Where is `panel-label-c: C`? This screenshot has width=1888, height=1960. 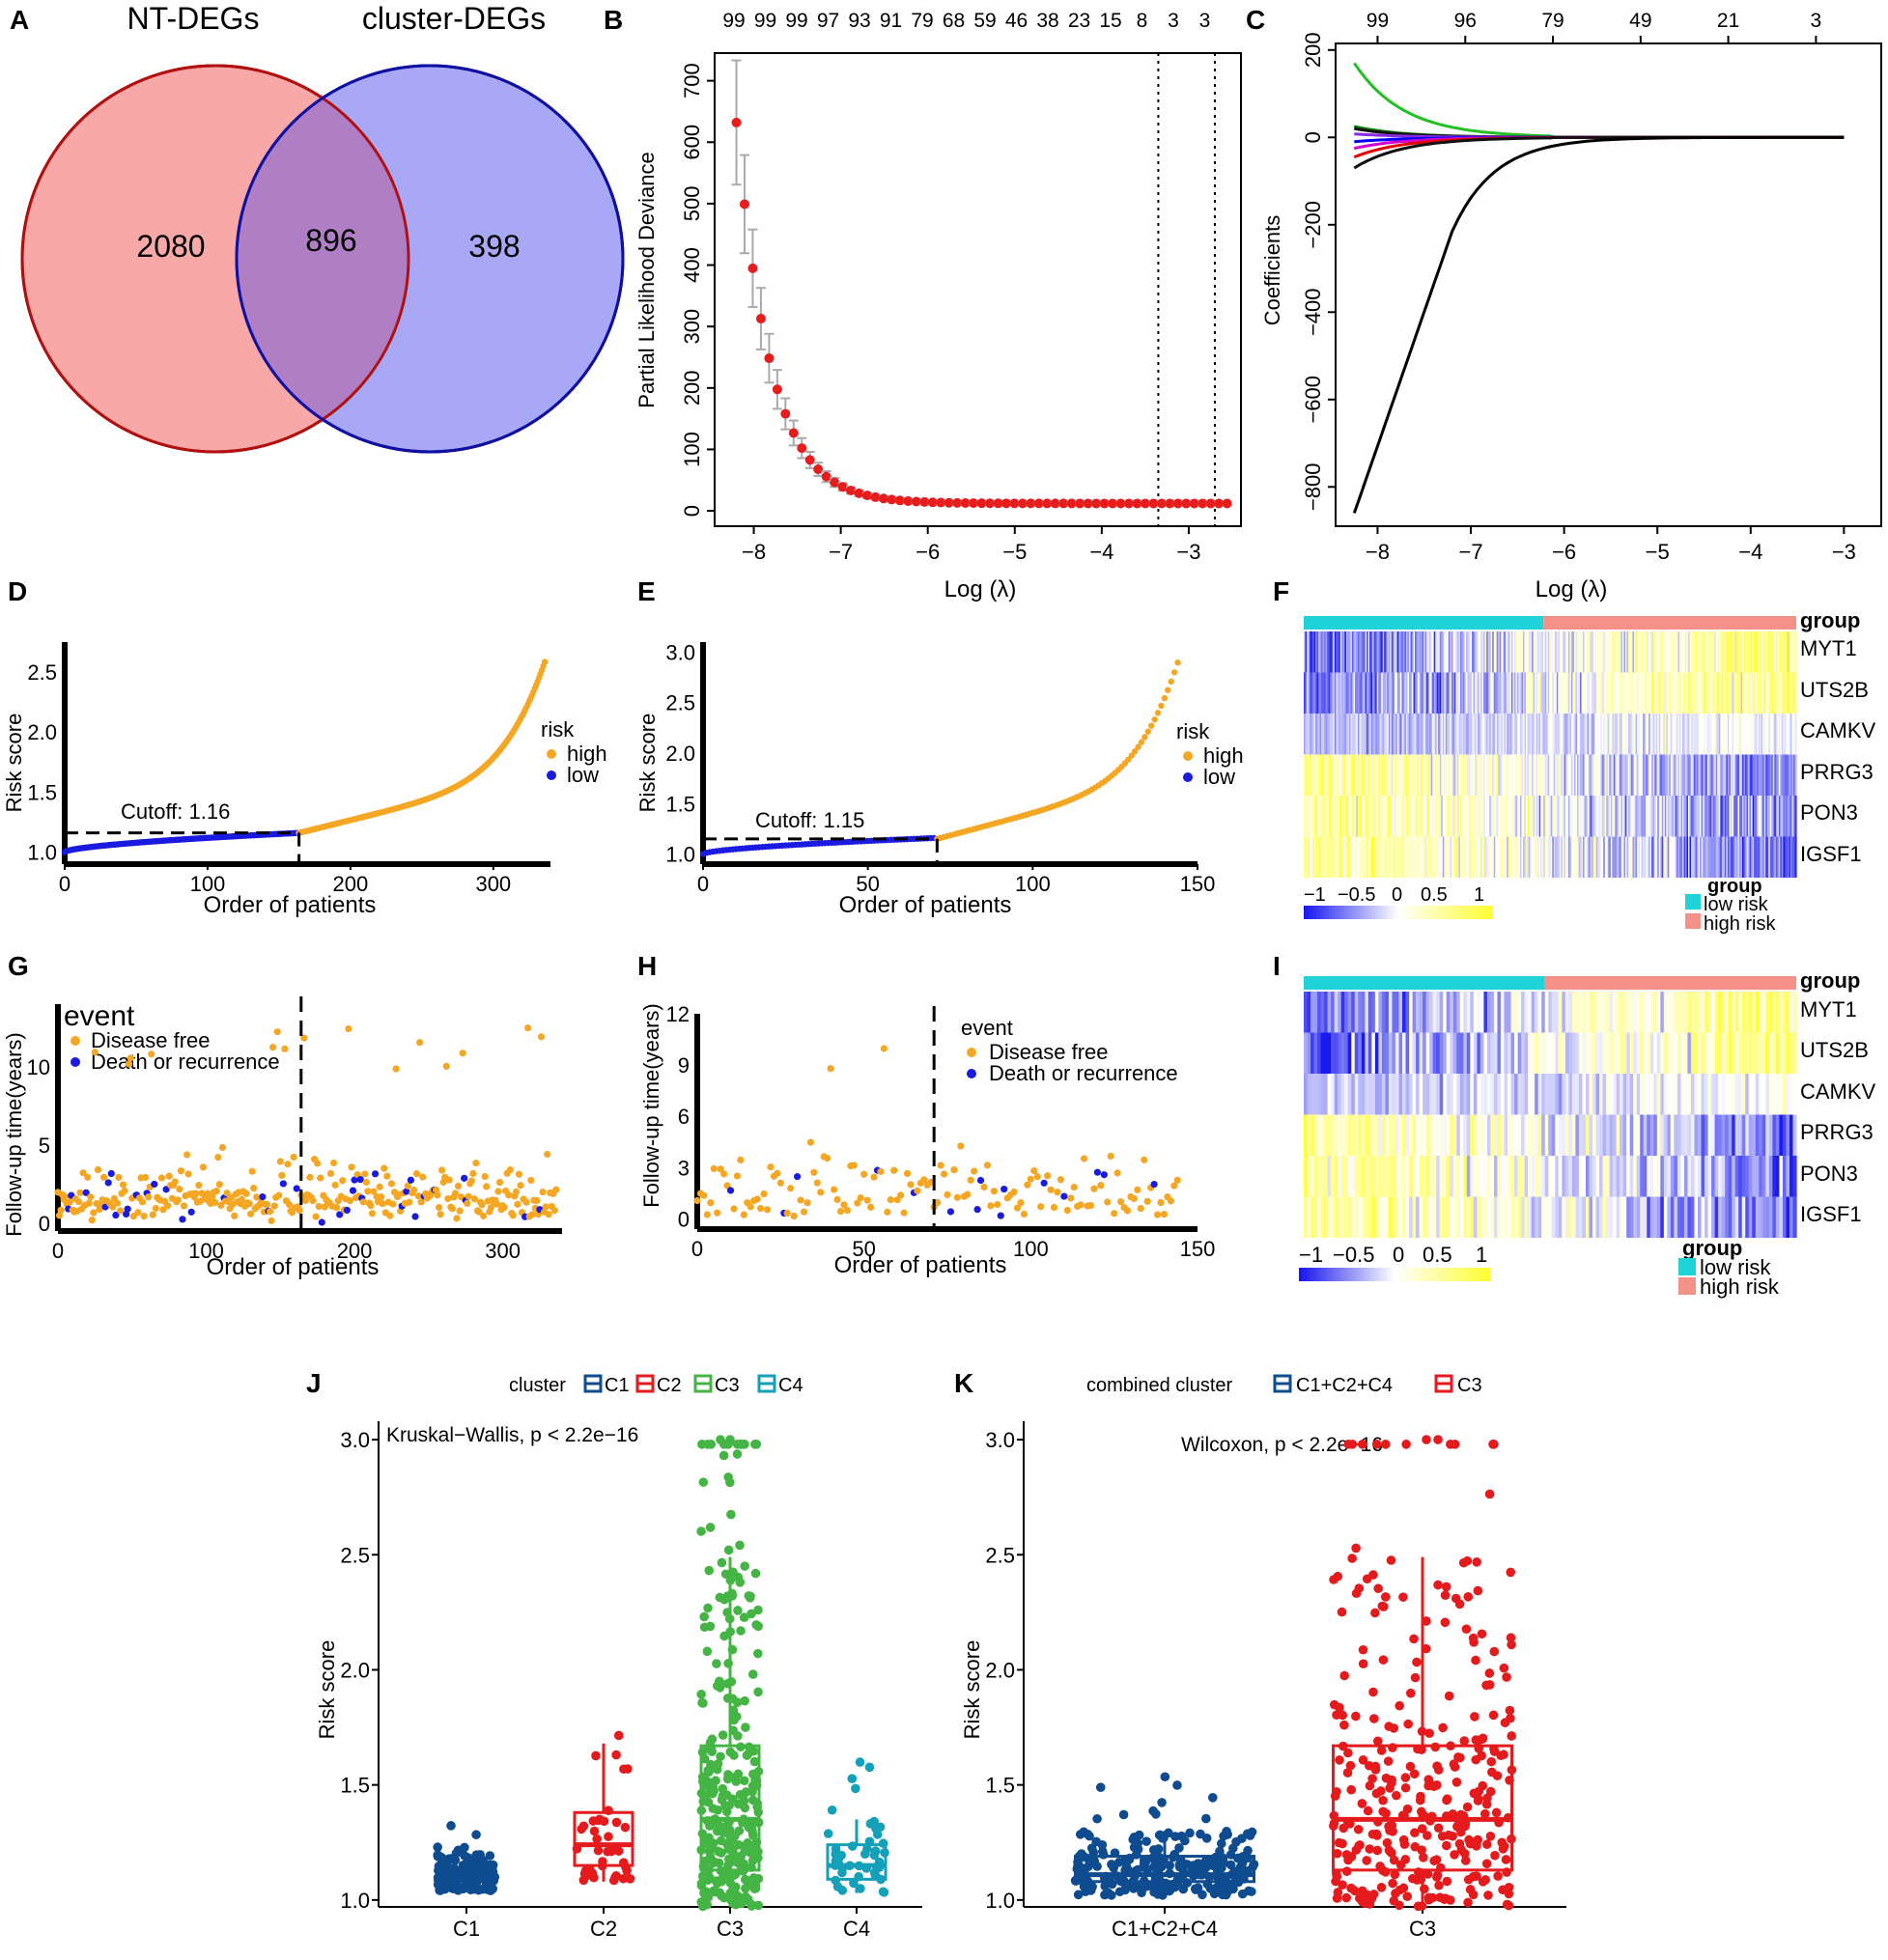
panel-label-c: C is located at coordinates (1255, 20).